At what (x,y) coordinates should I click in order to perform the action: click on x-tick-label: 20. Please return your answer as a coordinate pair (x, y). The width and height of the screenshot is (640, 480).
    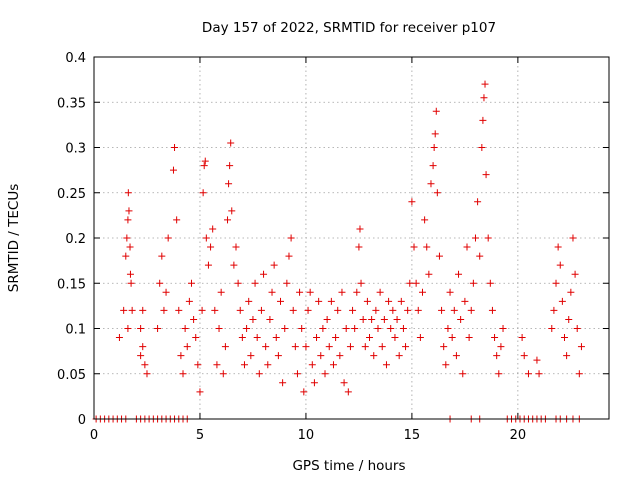
    Looking at the image, I should click on (518, 435).